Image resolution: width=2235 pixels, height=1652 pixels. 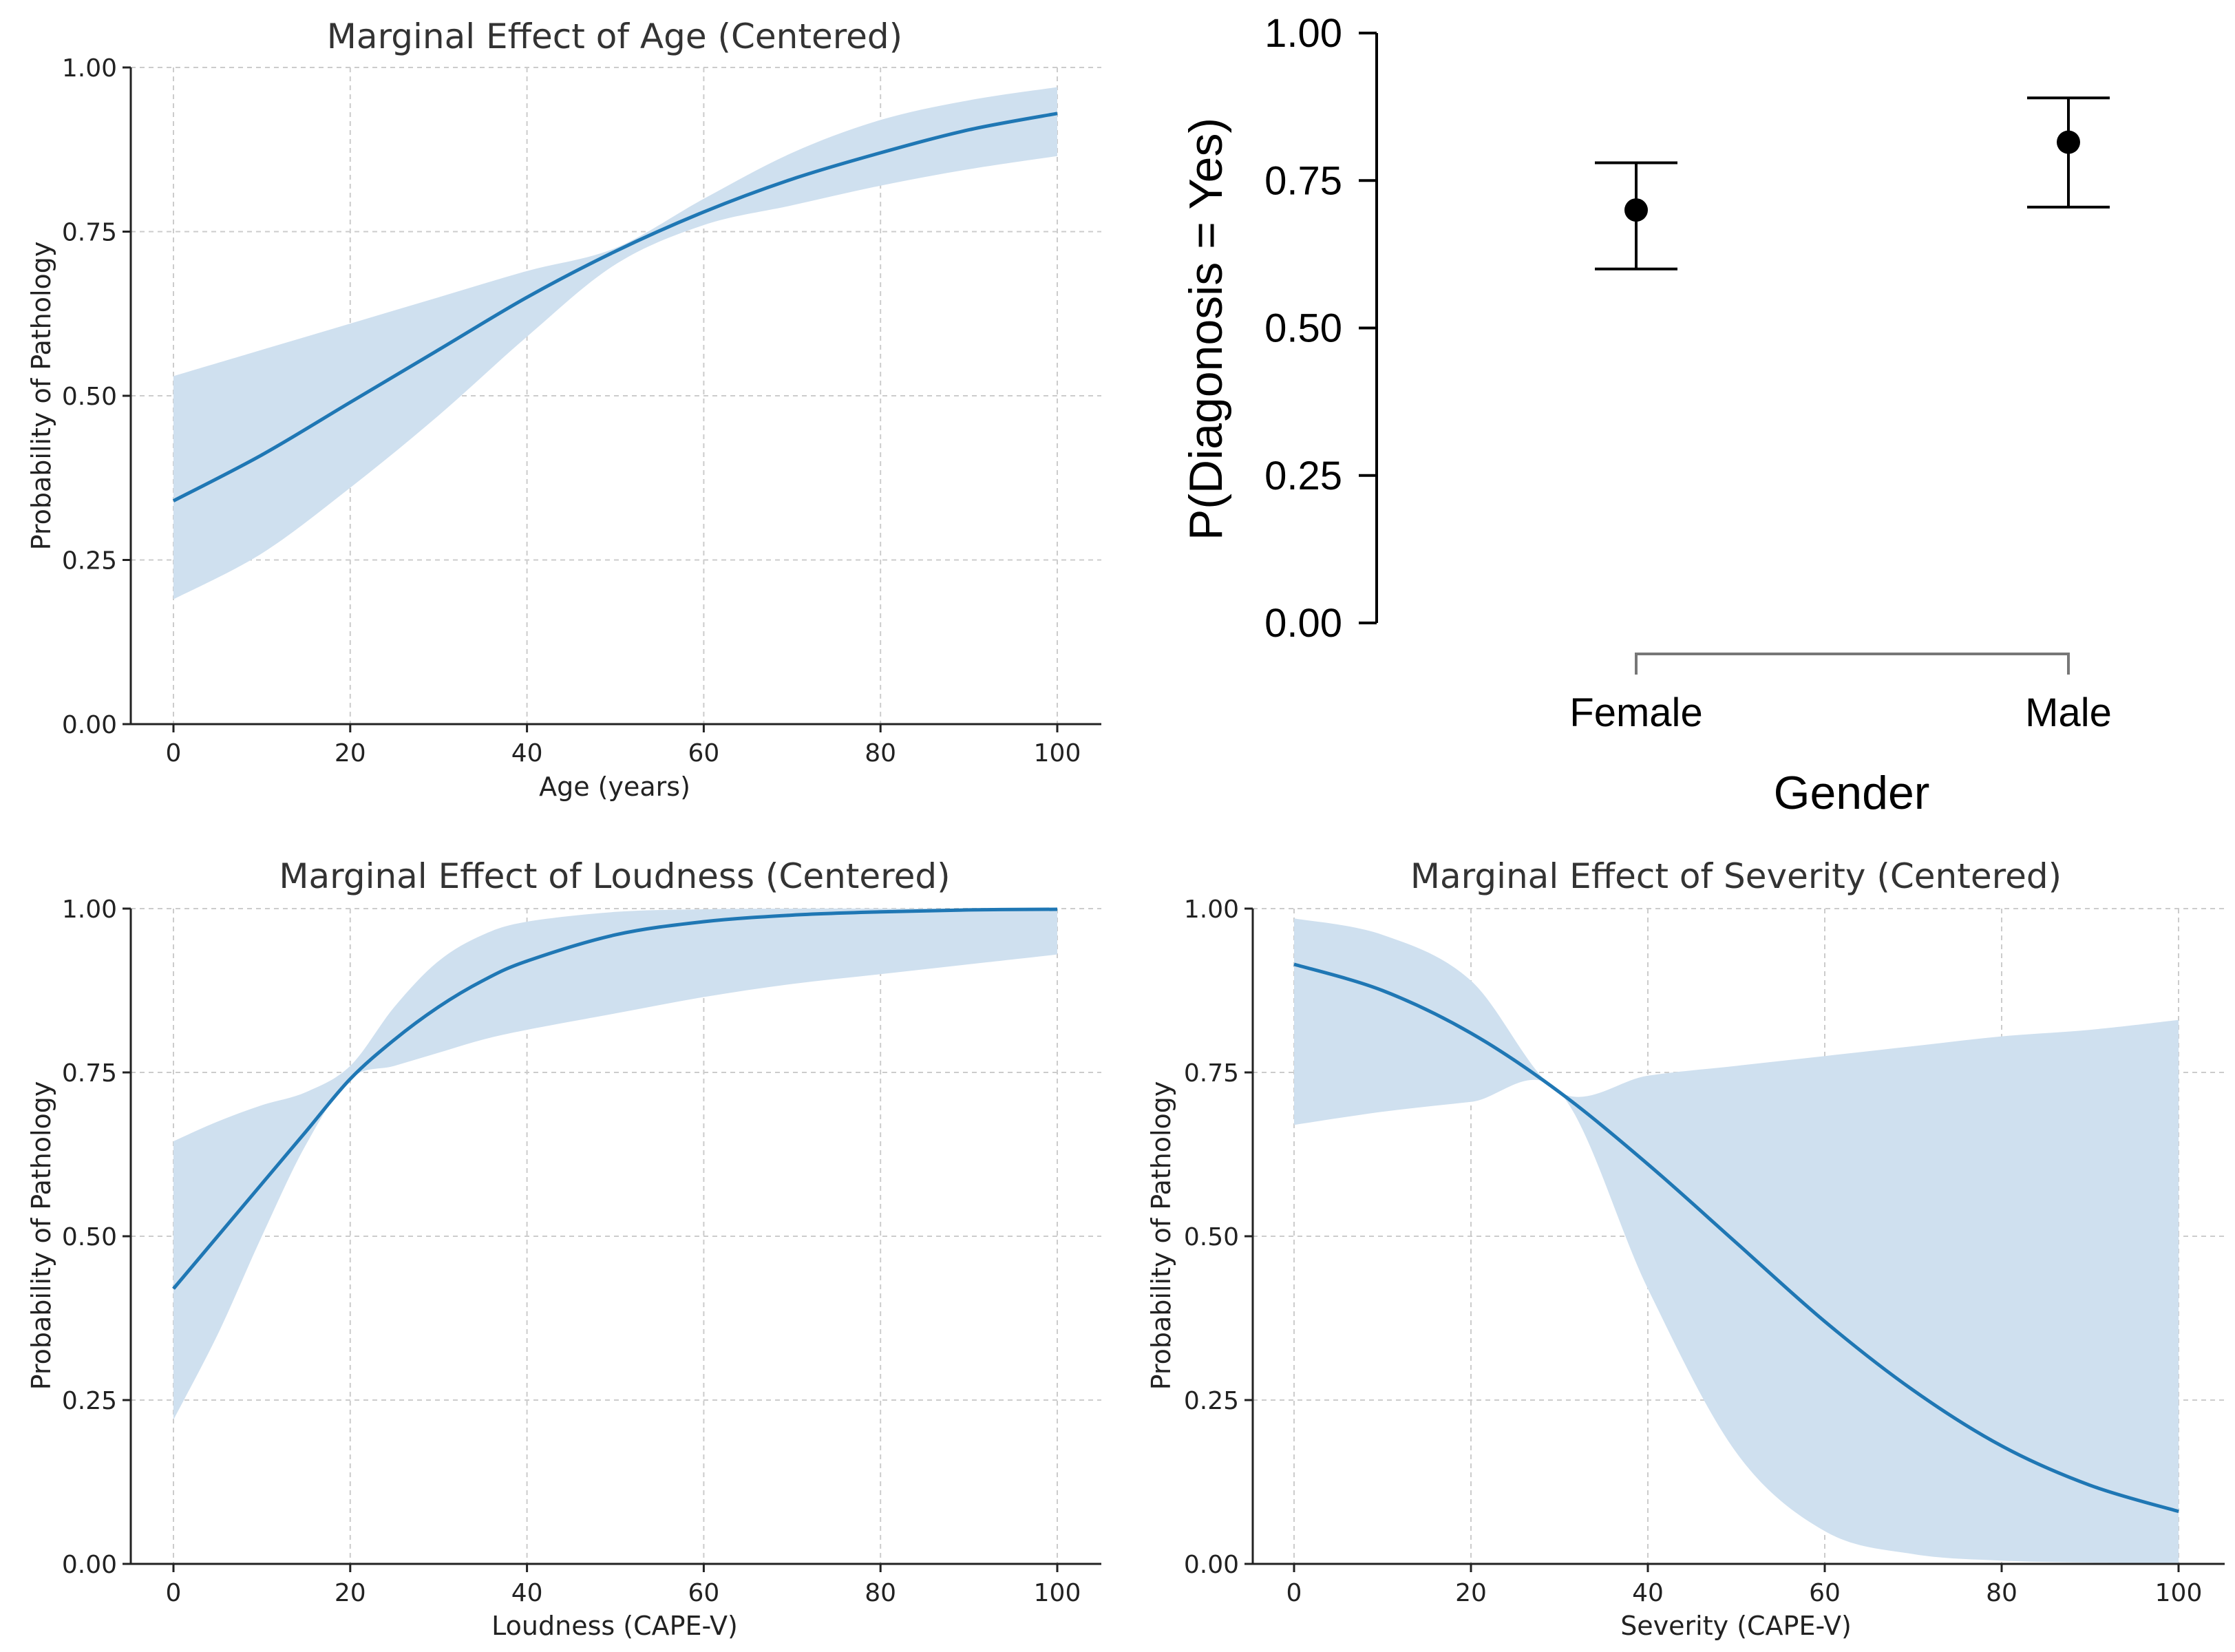 What do you see at coordinates (1736, 1626) in the screenshot?
I see `severity-x-label: Severity (CAPE-V)` at bounding box center [1736, 1626].